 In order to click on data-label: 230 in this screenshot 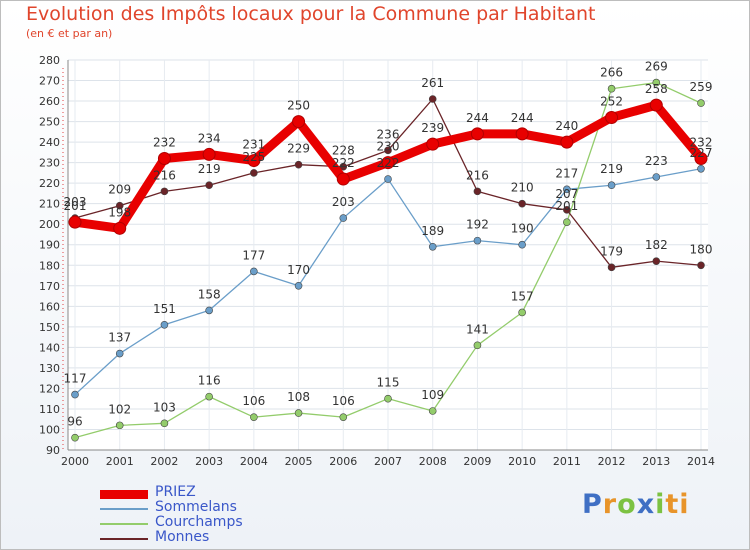, I will do `click(388, 147)`.